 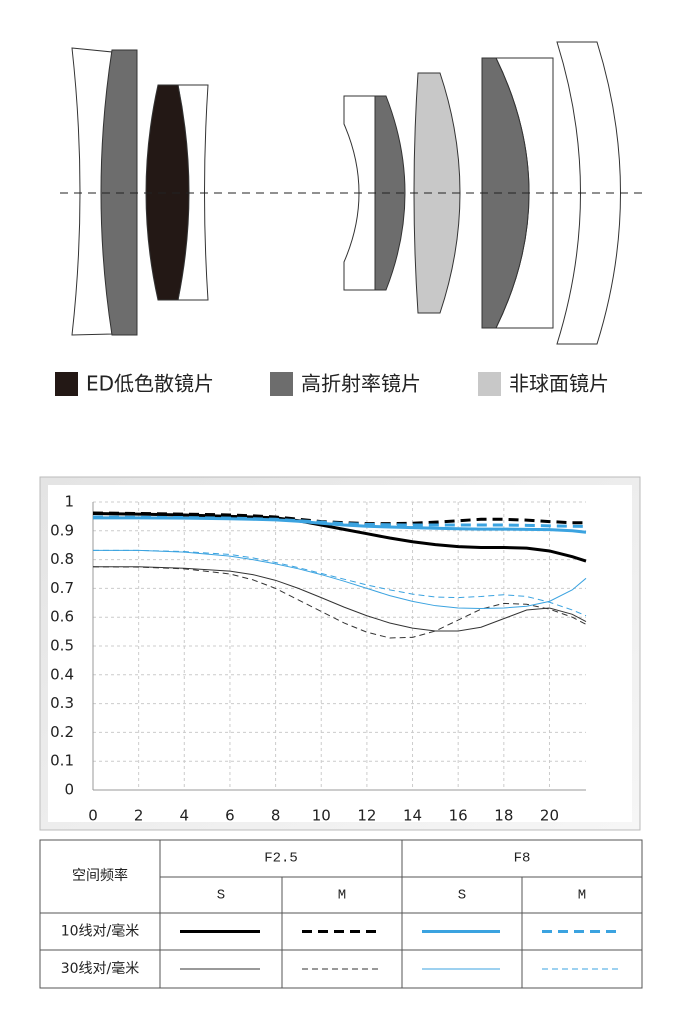 I want to click on y-tick-label: 0.2, so click(x=62, y=732).